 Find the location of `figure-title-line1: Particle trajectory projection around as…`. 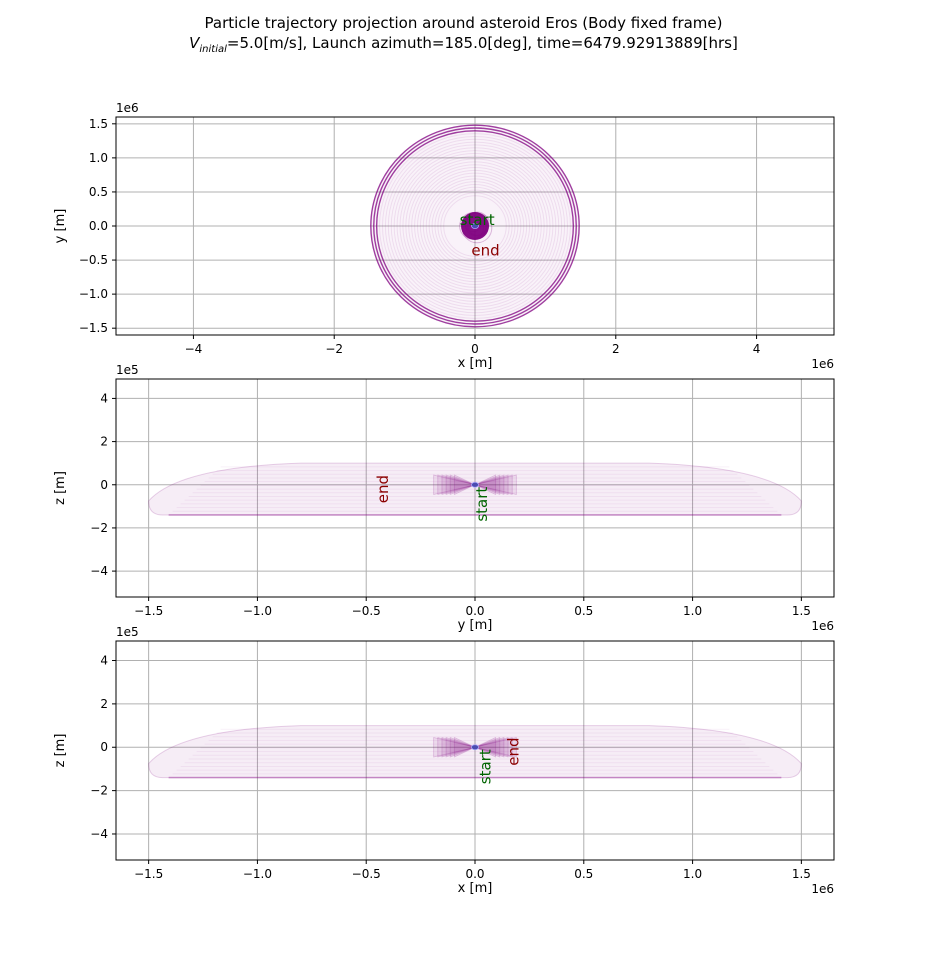

figure-title-line1: Particle trajectory projection around as… is located at coordinates (463, 23).